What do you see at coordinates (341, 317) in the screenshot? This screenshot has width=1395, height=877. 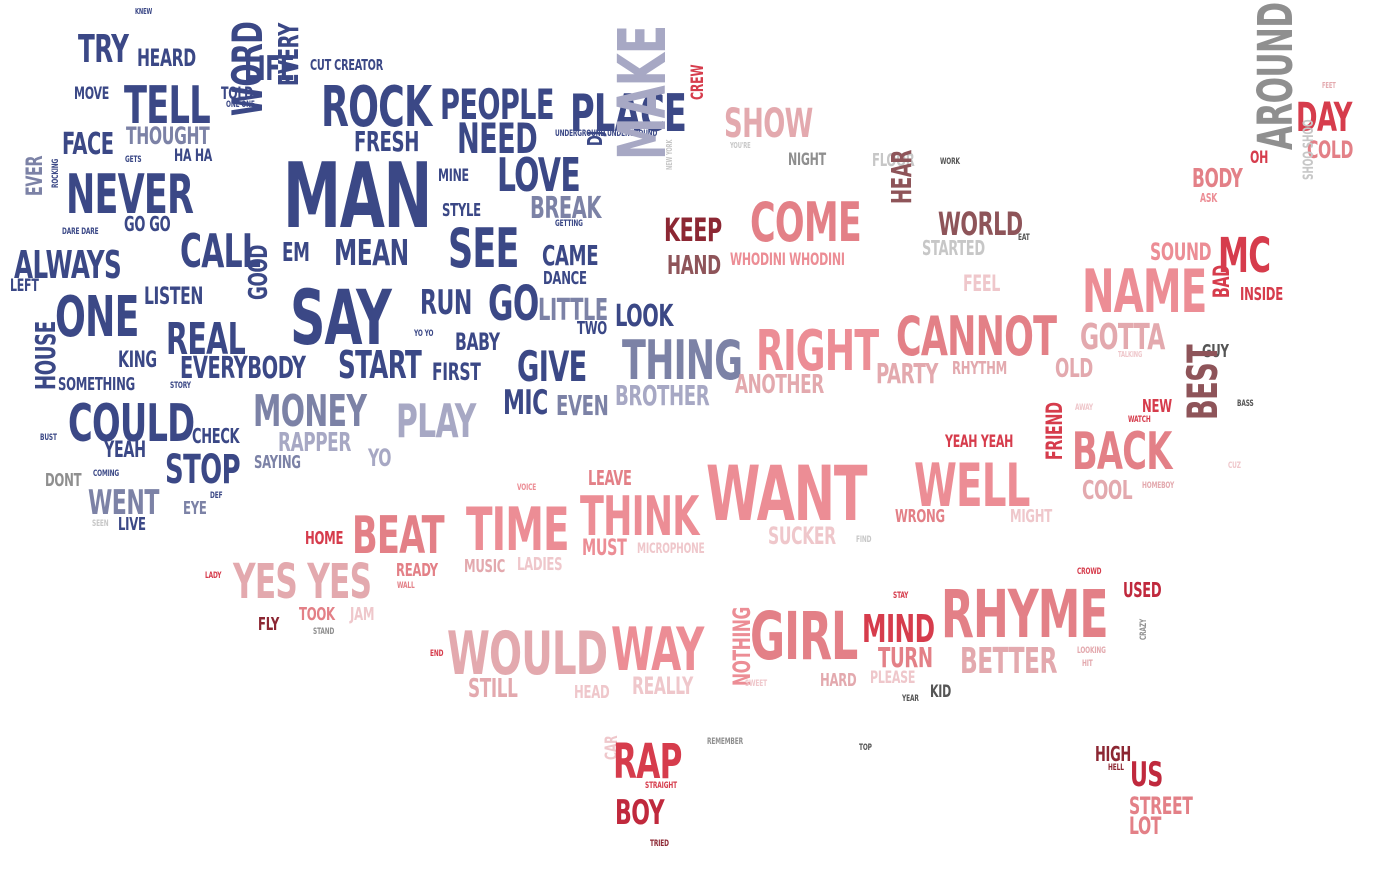 I see `word-say: SAY` at bounding box center [341, 317].